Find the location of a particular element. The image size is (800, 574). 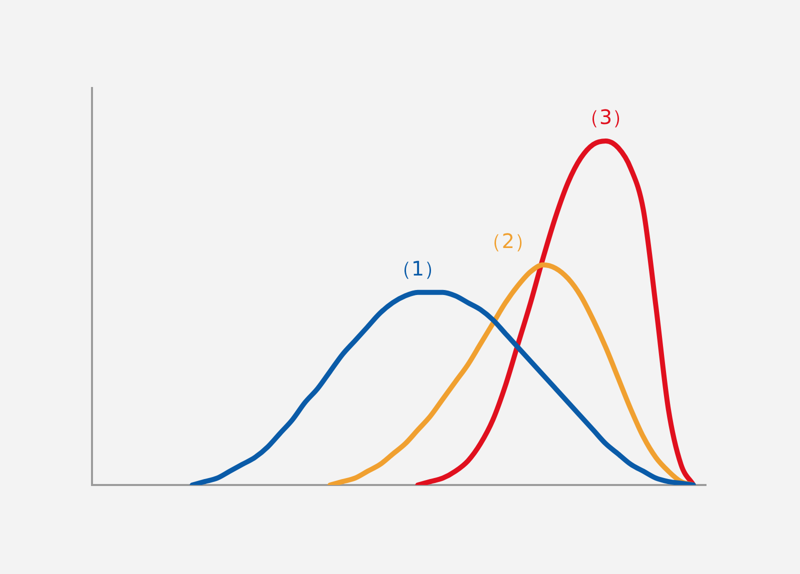

series-label: （2） is located at coordinates (508, 241).